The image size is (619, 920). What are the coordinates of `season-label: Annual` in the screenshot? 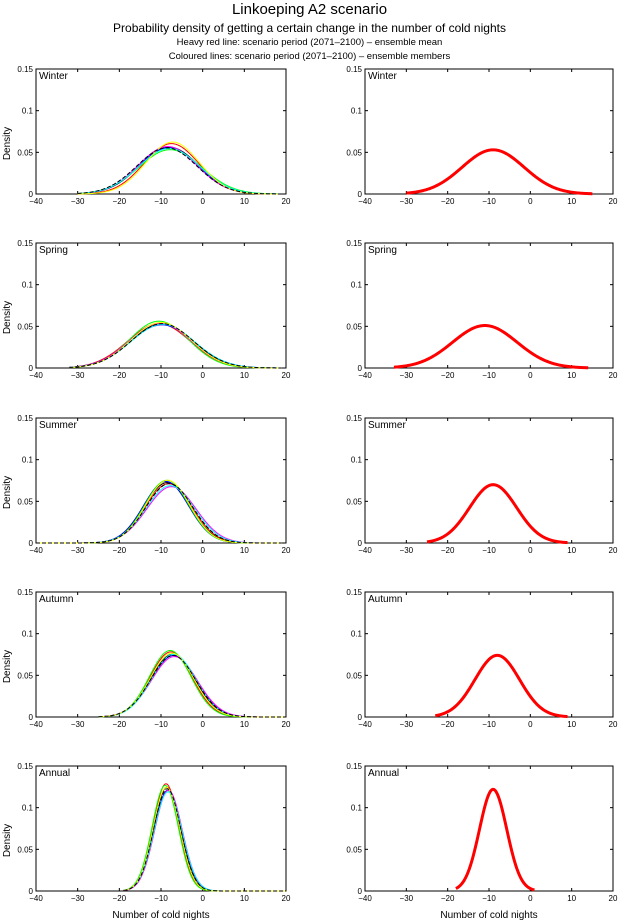 It's located at (54, 773).